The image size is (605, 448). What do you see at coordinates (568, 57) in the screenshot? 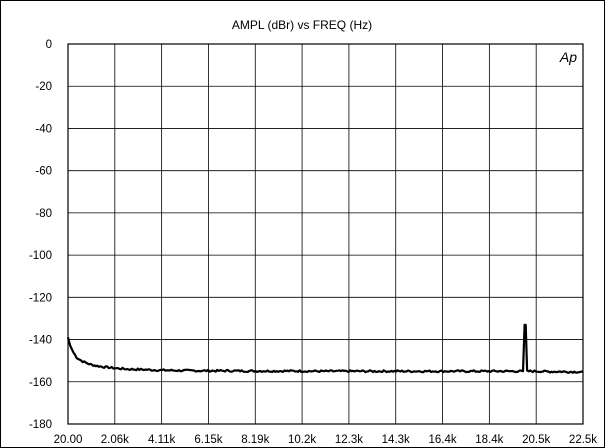
I see `ap-watermark: Ap` at bounding box center [568, 57].